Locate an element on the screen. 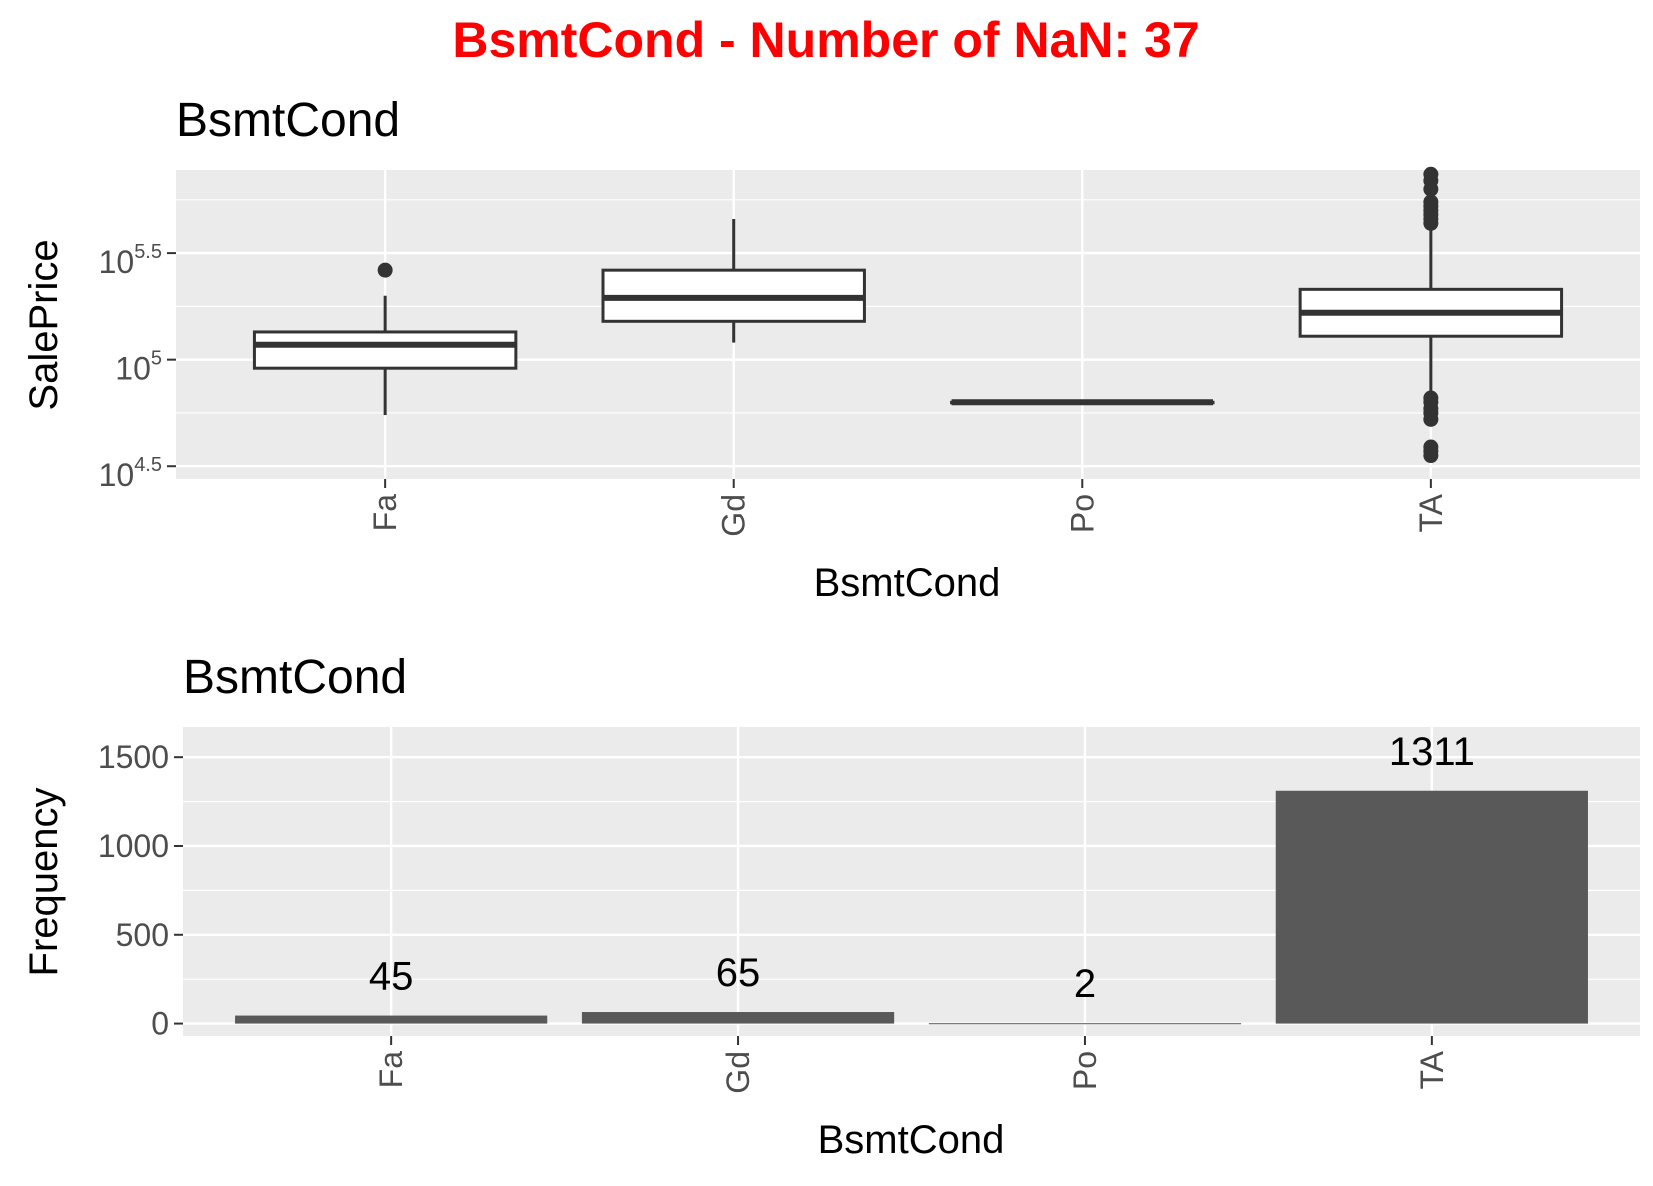  y-tick-label: 0 is located at coordinates (160, 1024).